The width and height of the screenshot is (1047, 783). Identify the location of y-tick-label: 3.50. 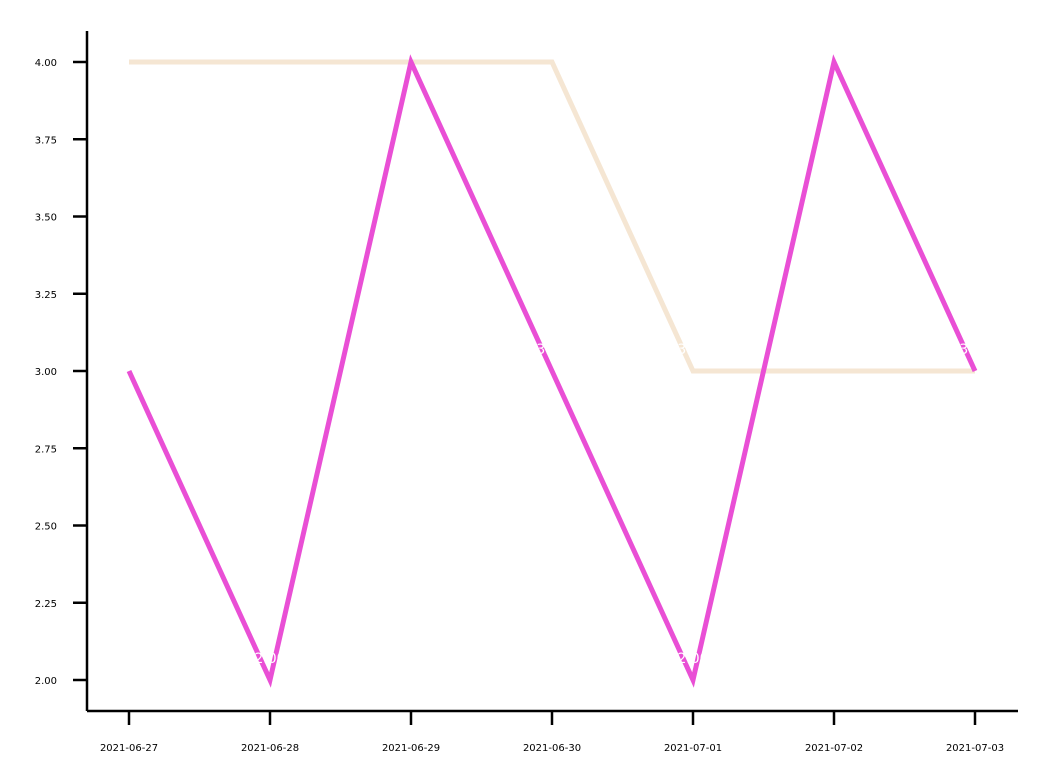
(46, 218).